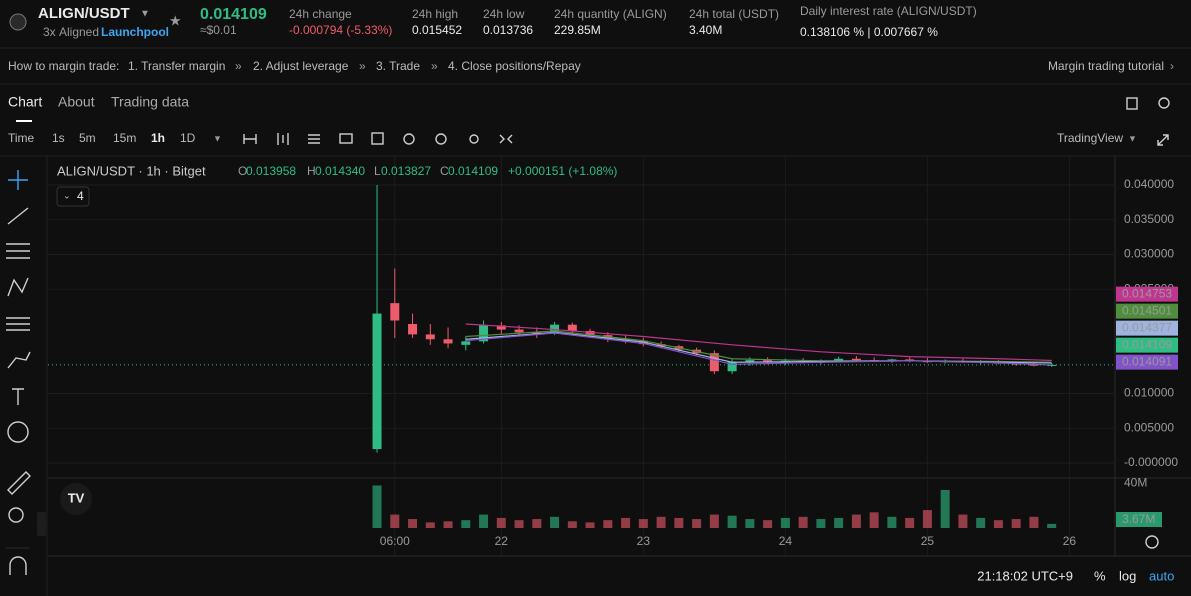 The height and width of the screenshot is (596, 1191). I want to click on x-tick-label: 23, so click(644, 541).